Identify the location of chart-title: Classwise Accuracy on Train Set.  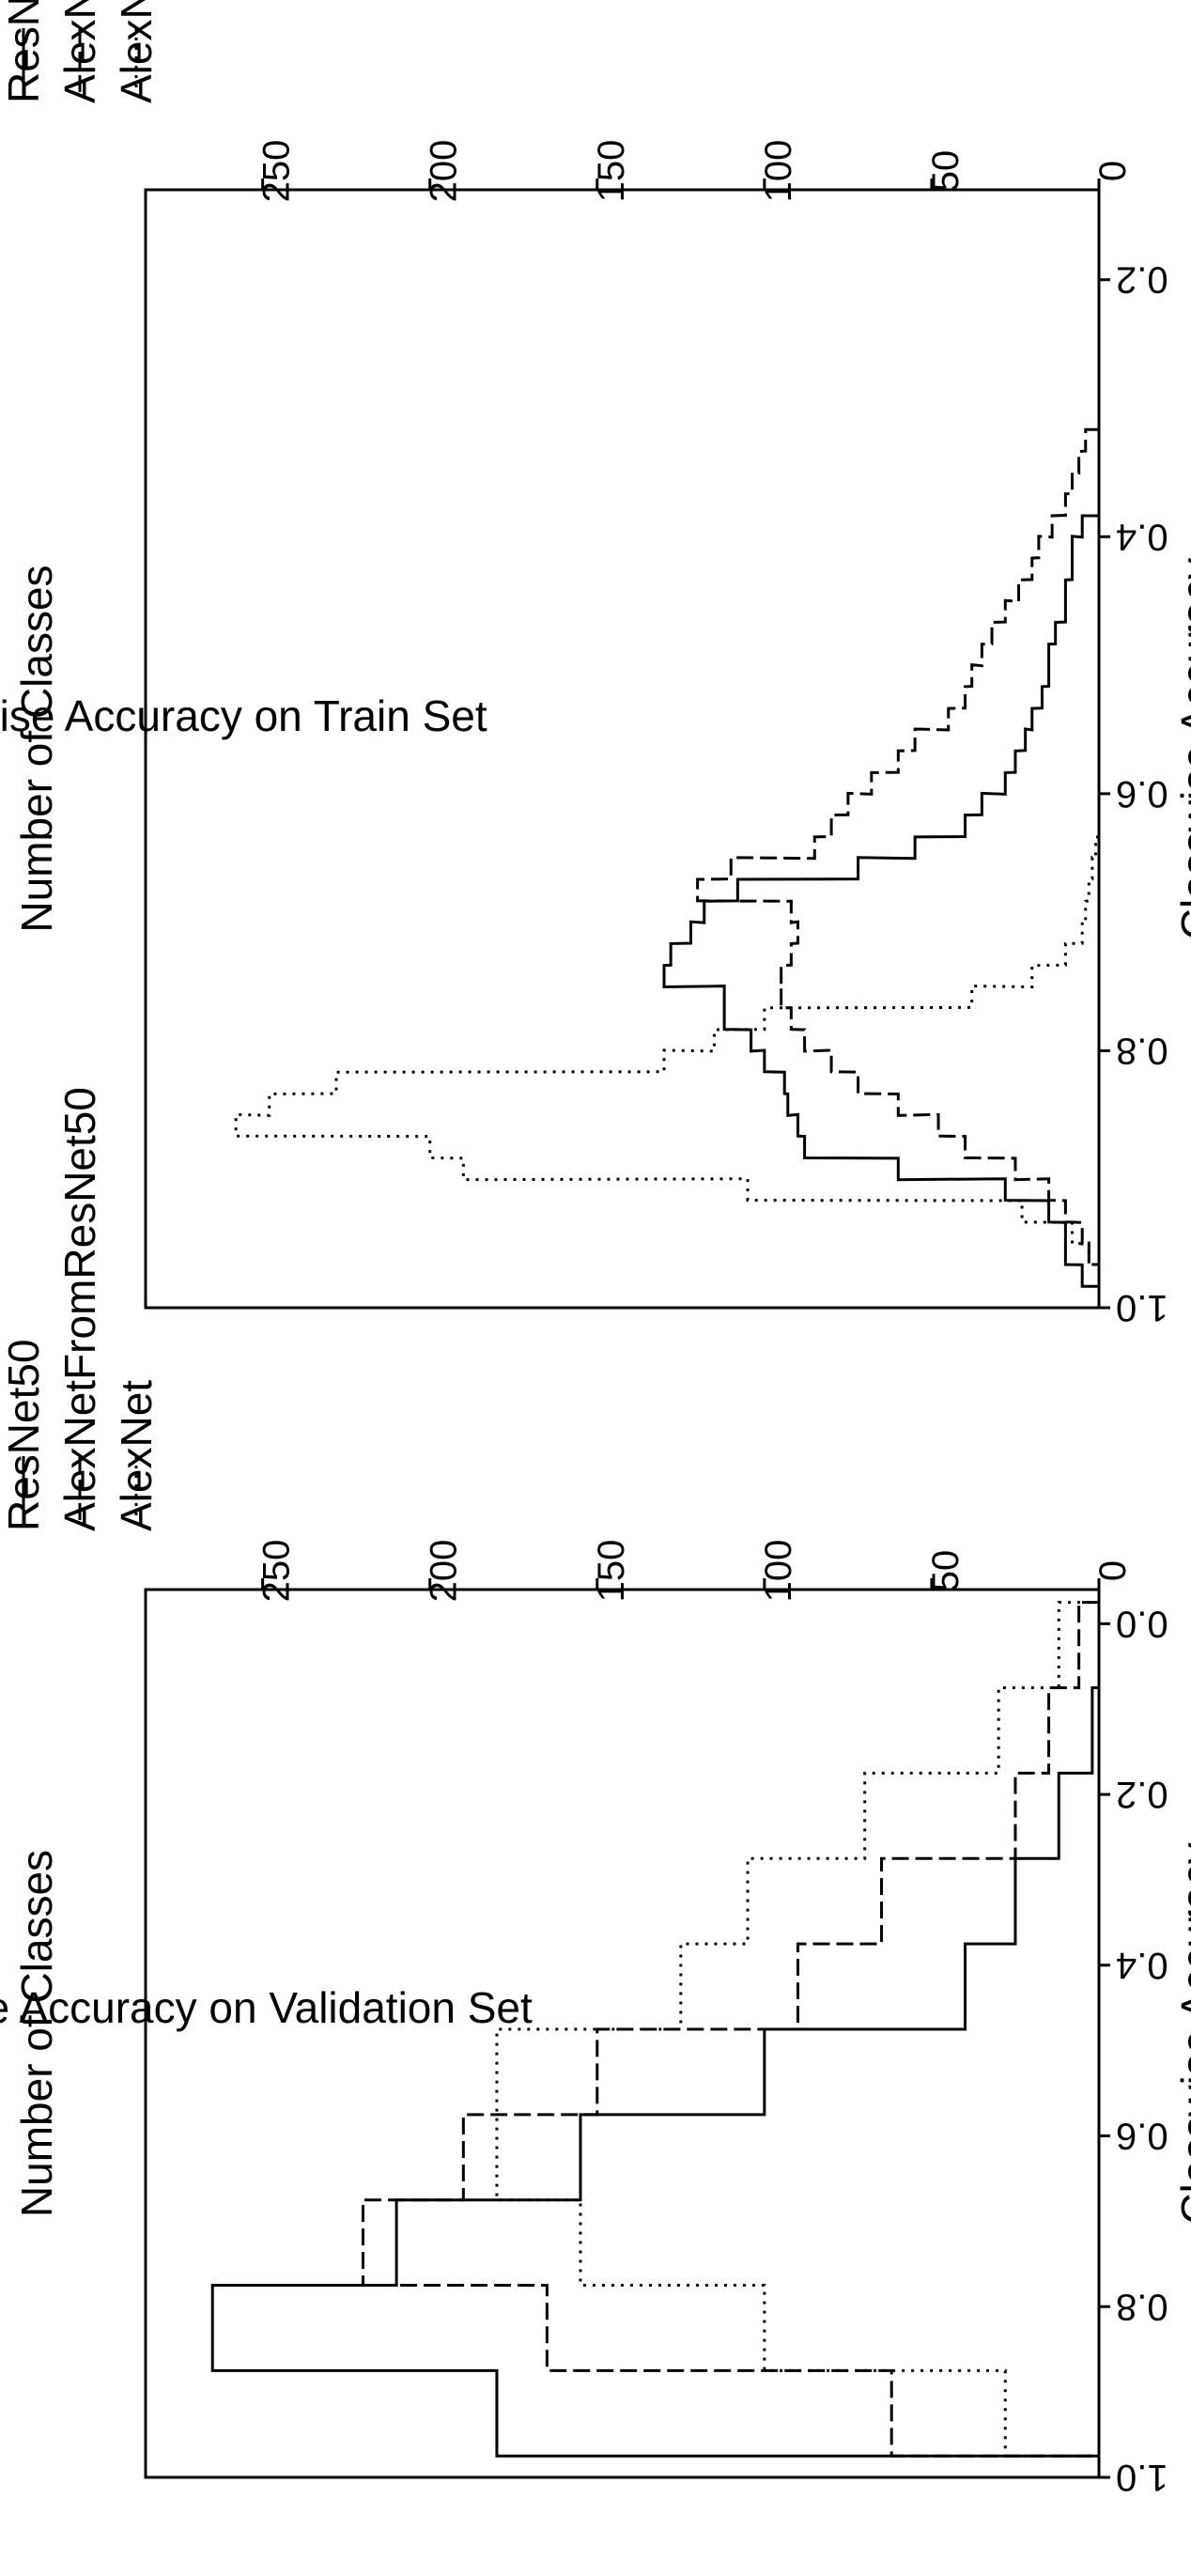
(244, 716).